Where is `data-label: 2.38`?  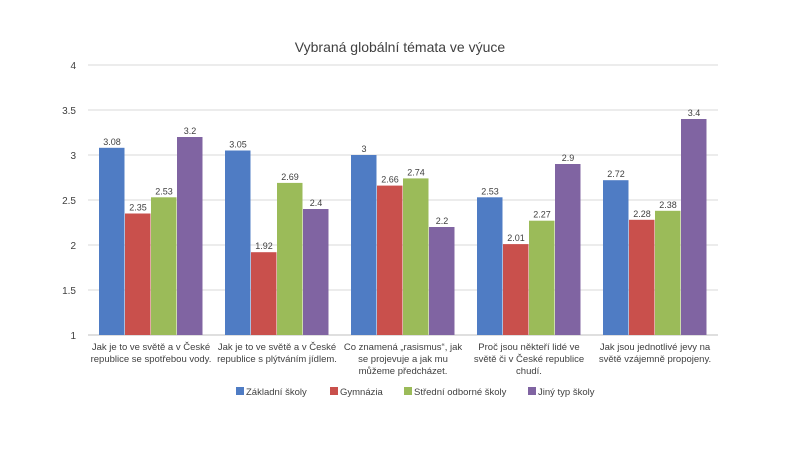 data-label: 2.38 is located at coordinates (668, 205).